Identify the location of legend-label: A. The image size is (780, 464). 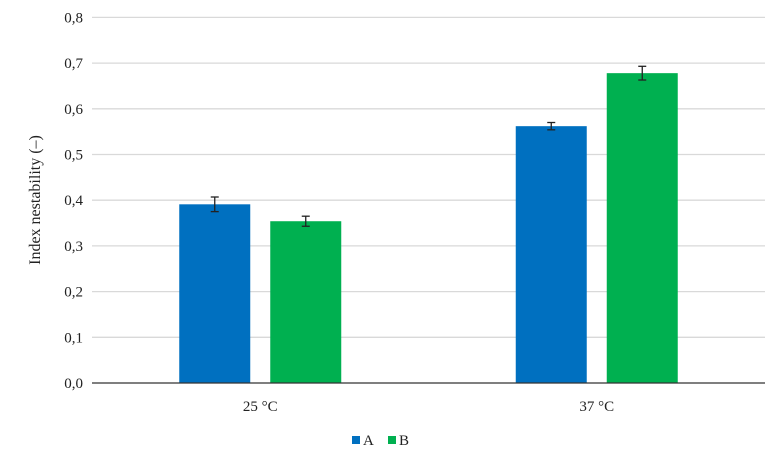
(368, 441).